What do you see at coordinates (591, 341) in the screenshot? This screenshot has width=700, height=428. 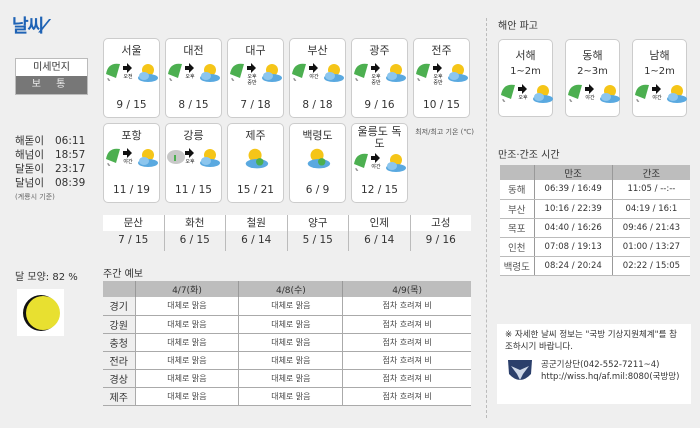 I see `info-notice: ※ 자세한 날씨 정보는 "국방 기상지원체계"를 참조하시기 바랍니다.` at bounding box center [591, 341].